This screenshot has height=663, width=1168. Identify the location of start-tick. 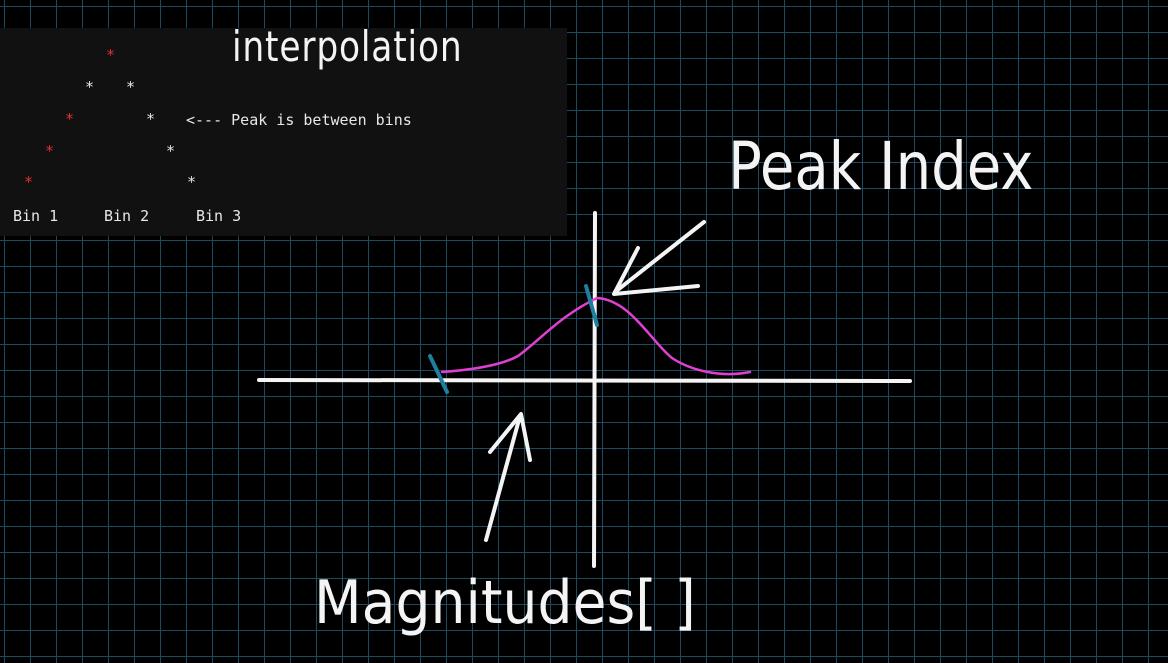
(438, 374).